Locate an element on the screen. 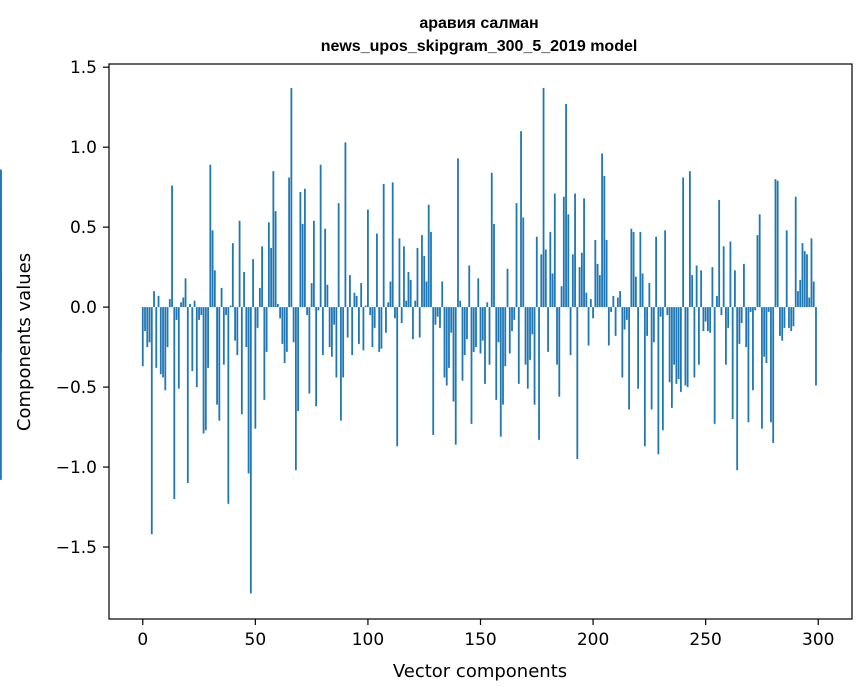  chart-title-line-1: аравия салман is located at coordinates (478, 23).